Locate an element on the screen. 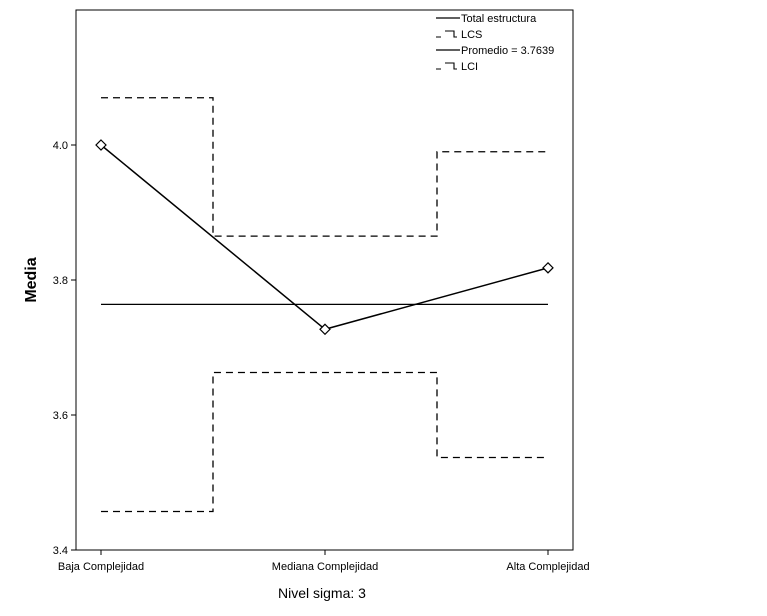  y-axis-title: Media is located at coordinates (31, 279).